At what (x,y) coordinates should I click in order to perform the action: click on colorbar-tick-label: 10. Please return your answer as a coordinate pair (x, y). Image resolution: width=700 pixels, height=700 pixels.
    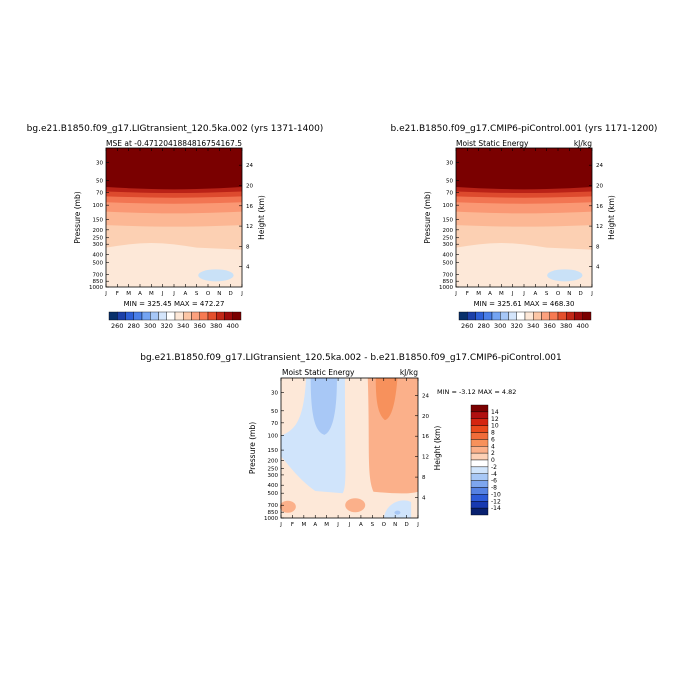
    Looking at the image, I should click on (495, 426).